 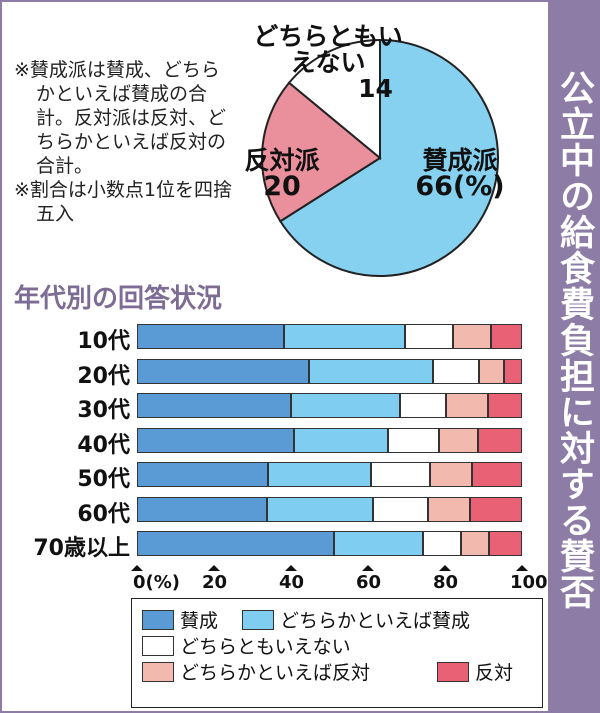 What do you see at coordinates (103, 445) in the screenshot?
I see `category-label: 40代` at bounding box center [103, 445].